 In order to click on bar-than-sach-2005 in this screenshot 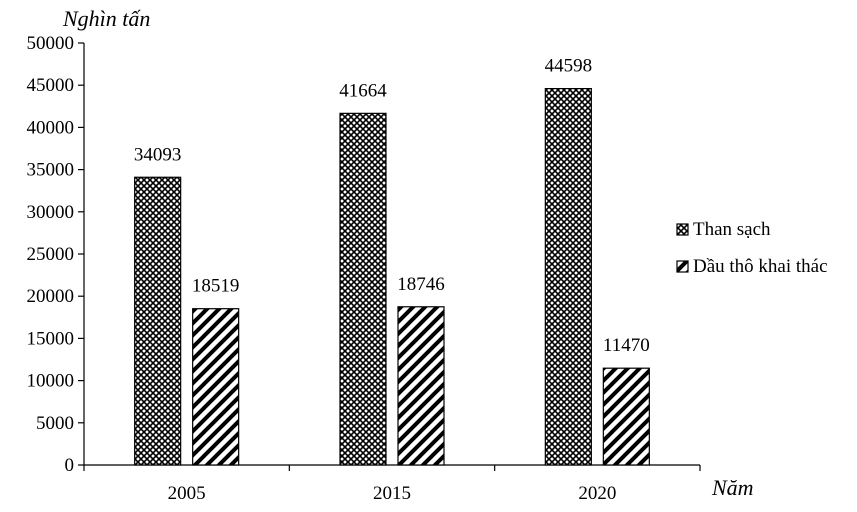, I will do `click(158, 321)`.